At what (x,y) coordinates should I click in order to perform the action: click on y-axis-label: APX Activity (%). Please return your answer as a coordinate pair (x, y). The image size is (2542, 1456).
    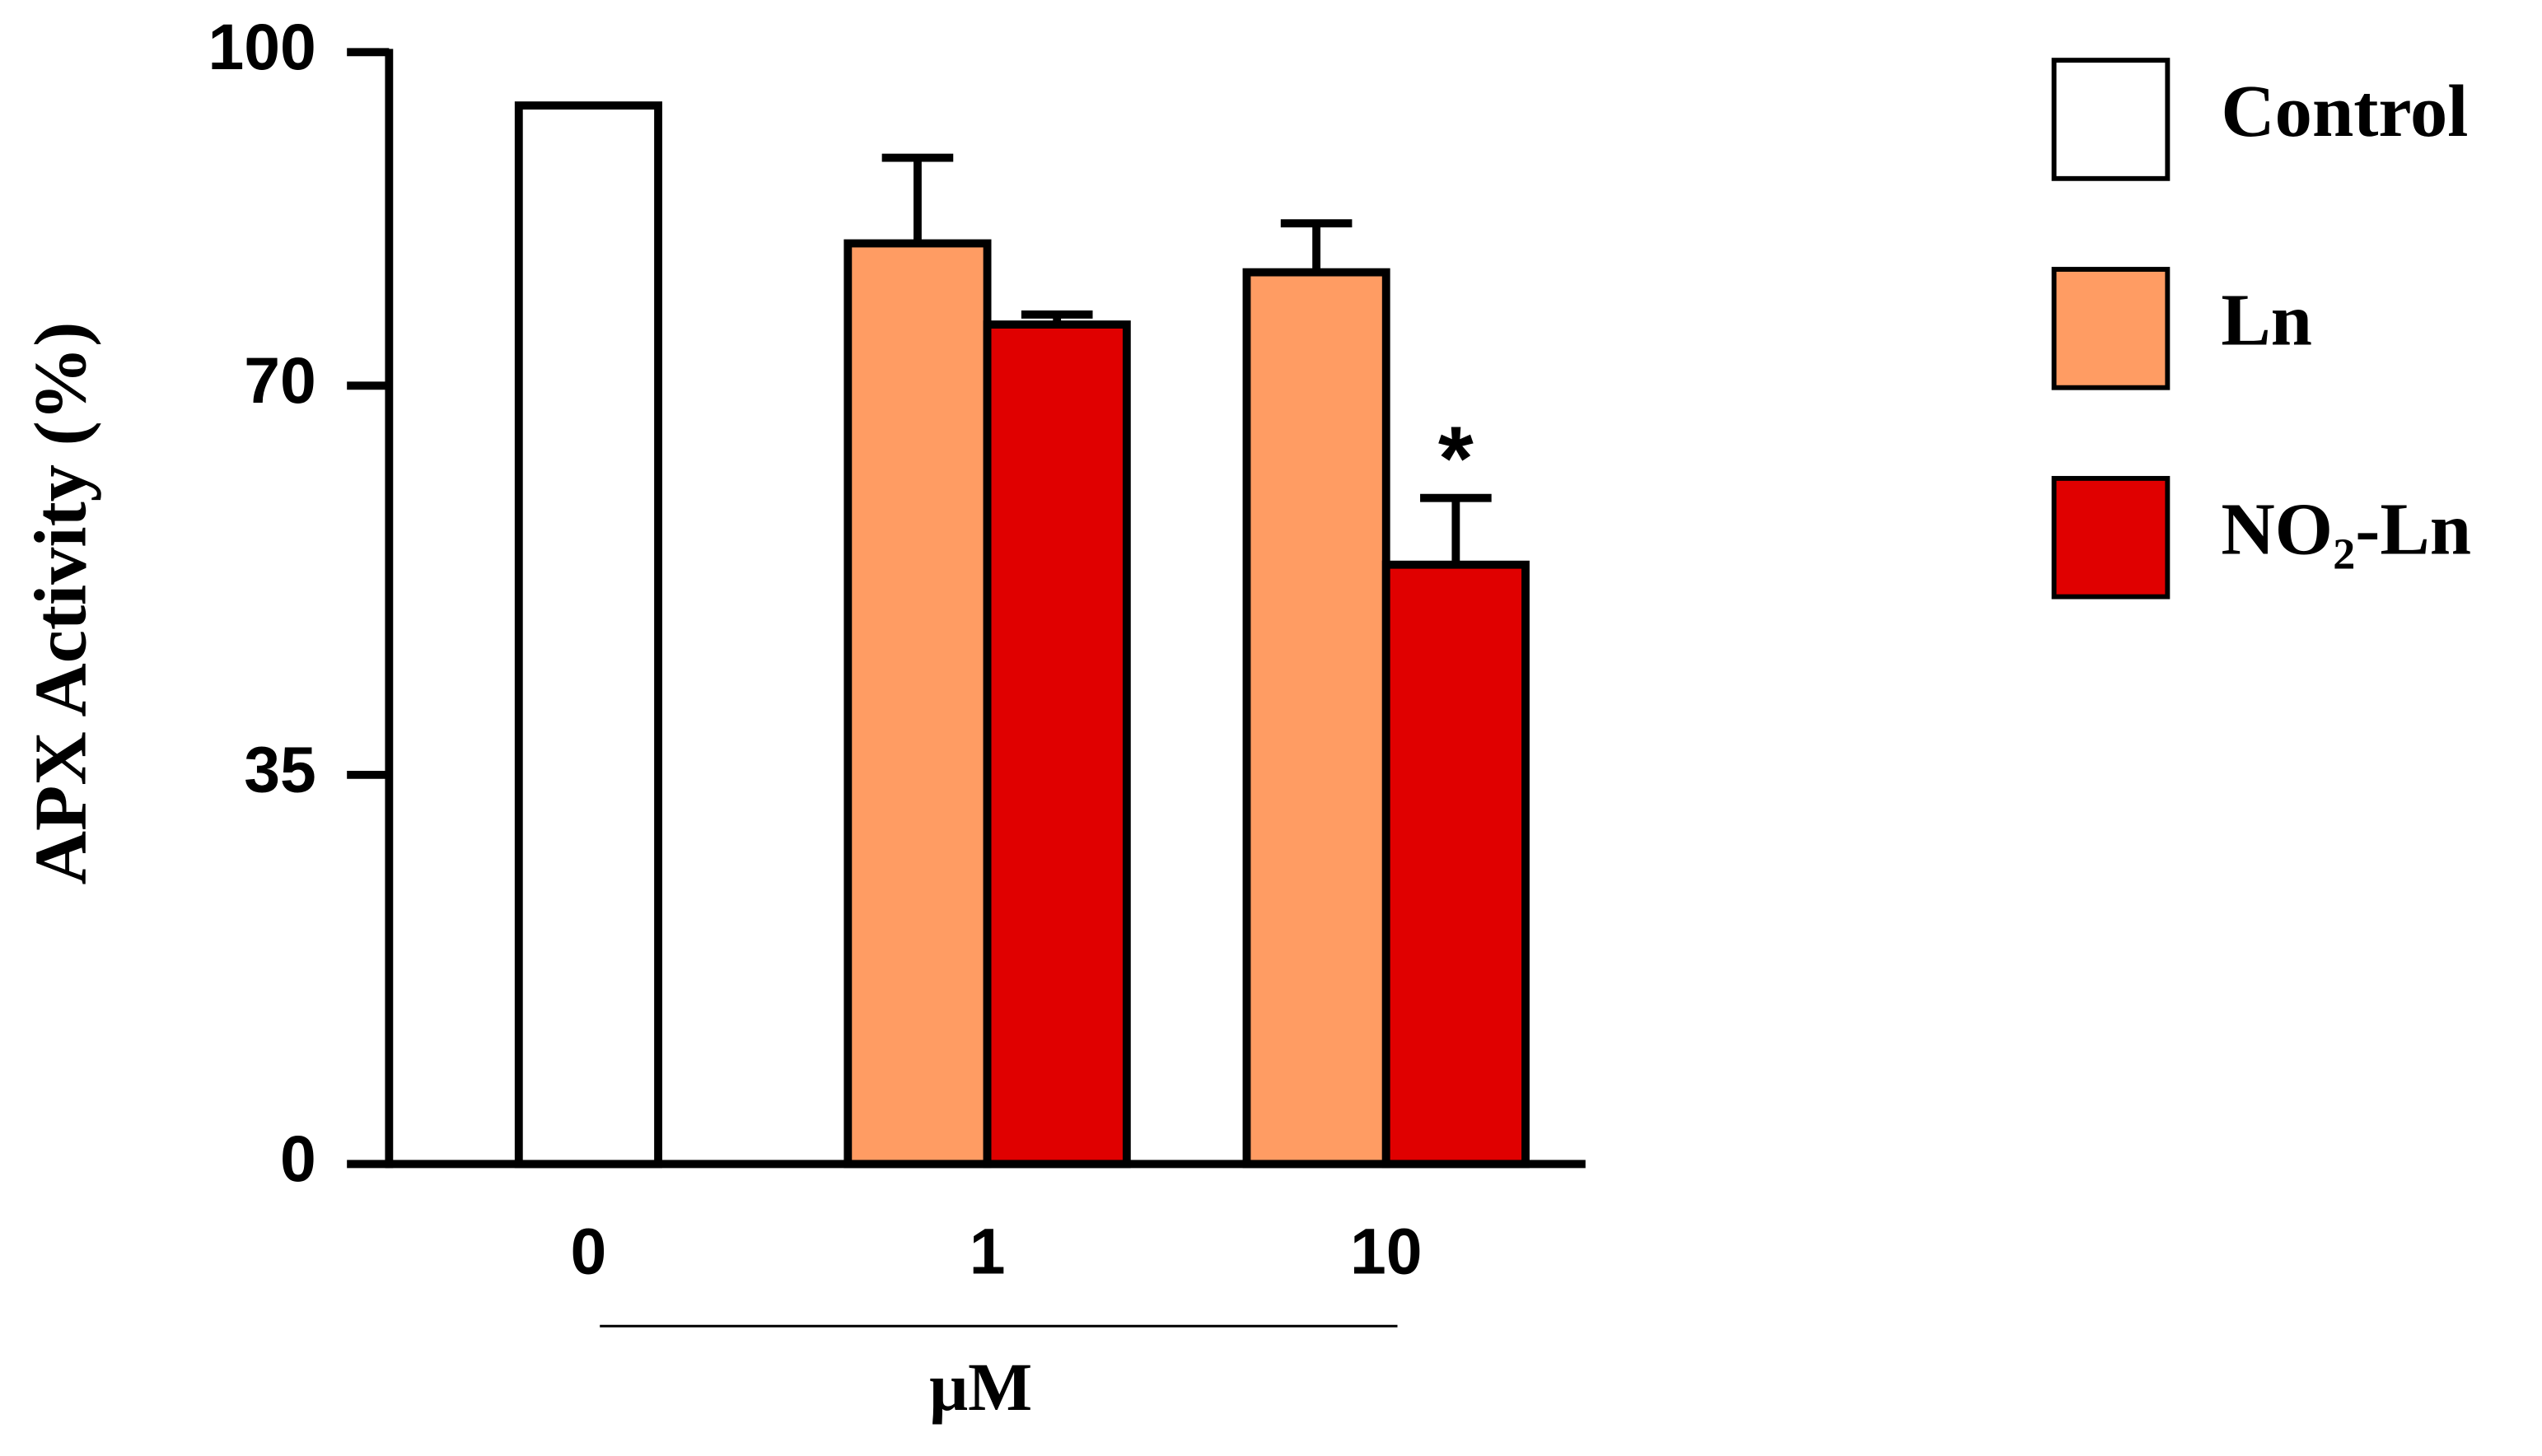
    Looking at the image, I should click on (59, 603).